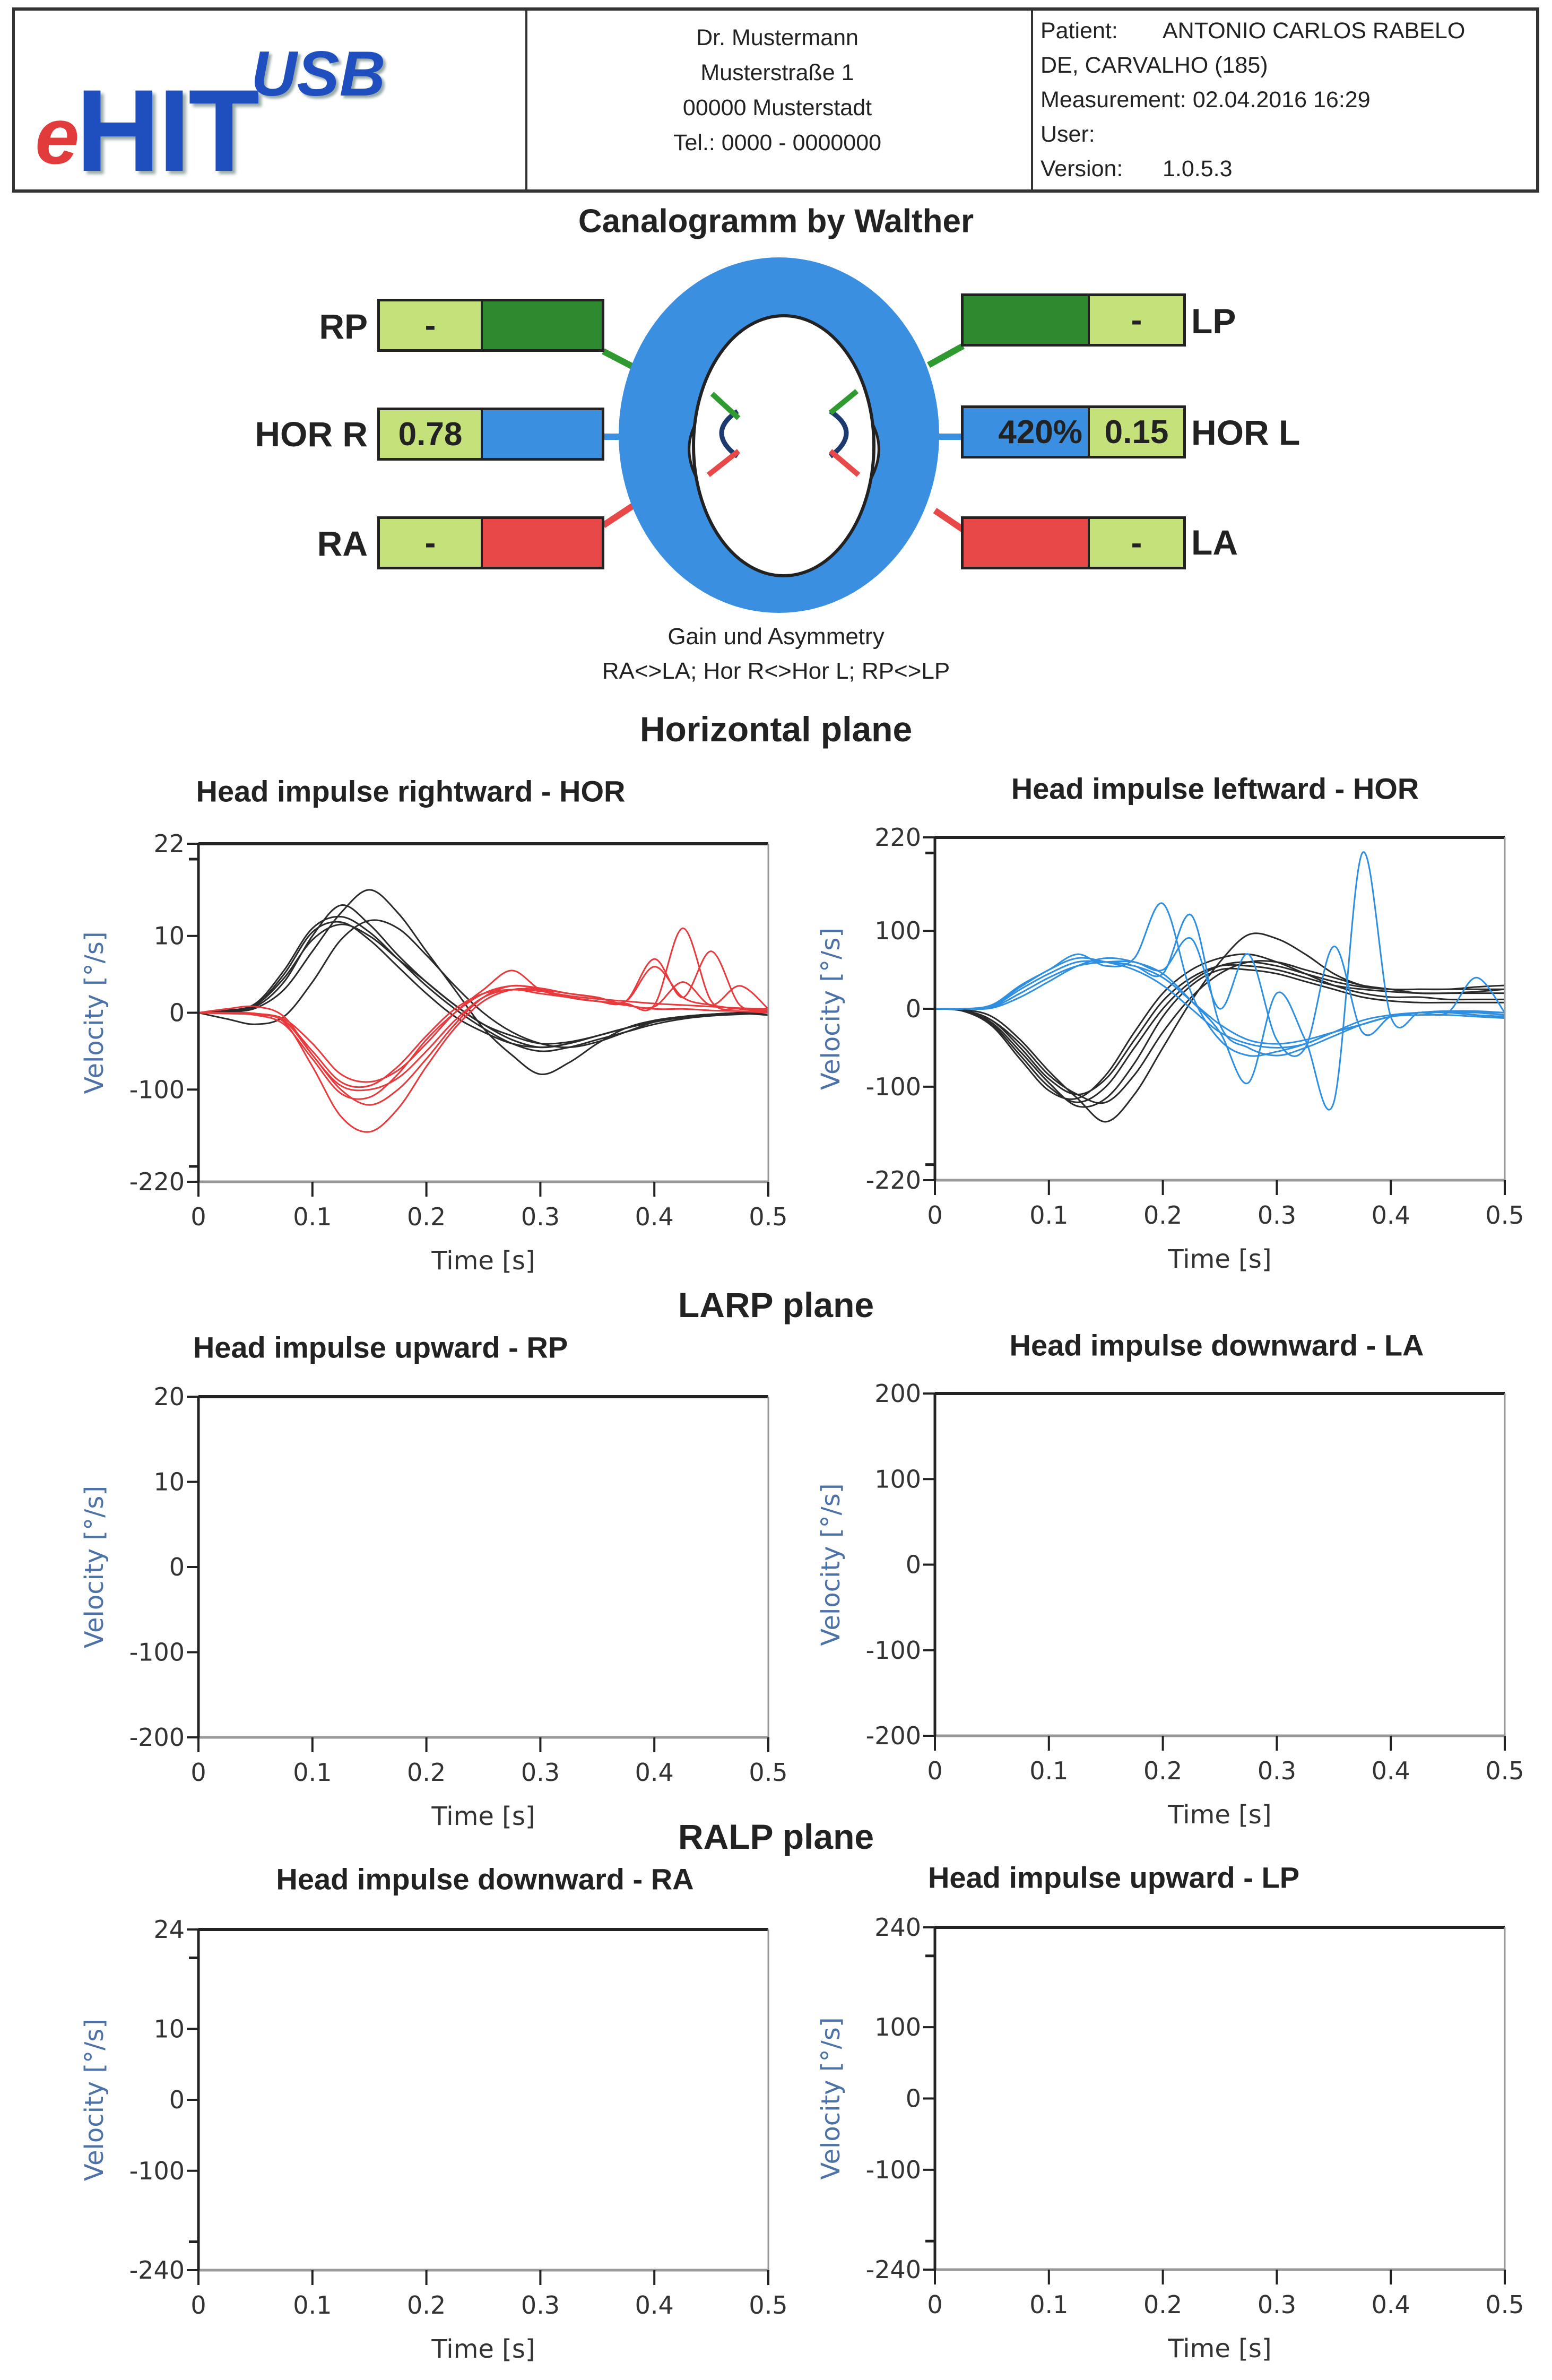  Describe the element at coordinates (897, 837) in the screenshot. I see `y-tick-label: 220` at that location.